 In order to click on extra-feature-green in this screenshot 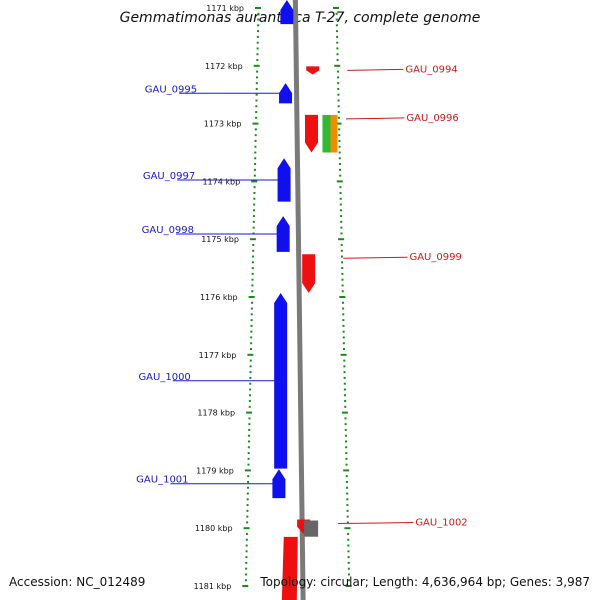, I will do `click(326, 133)`.